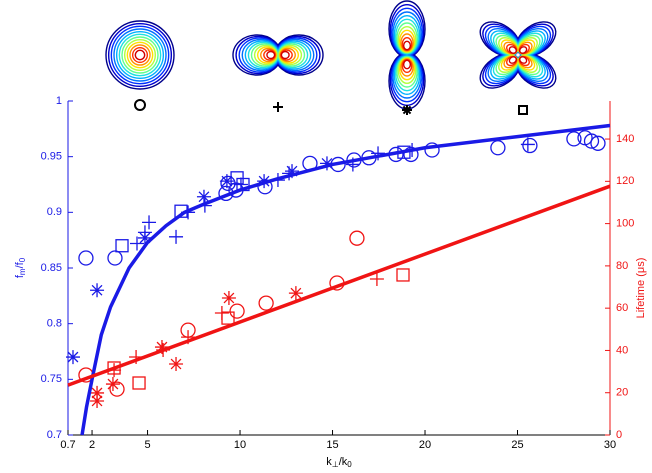 This screenshot has width=652, height=473. Describe the element at coordinates (92, 445) in the screenshot. I see `x-tick-label: 2` at that location.